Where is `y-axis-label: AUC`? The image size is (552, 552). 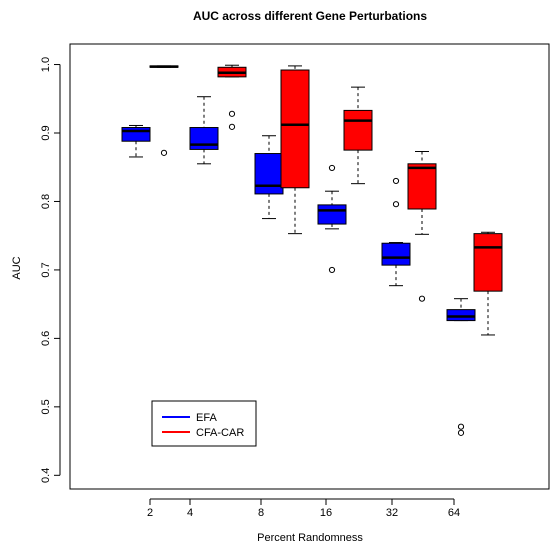
y-axis-label: AUC is located at coordinates (17, 267).